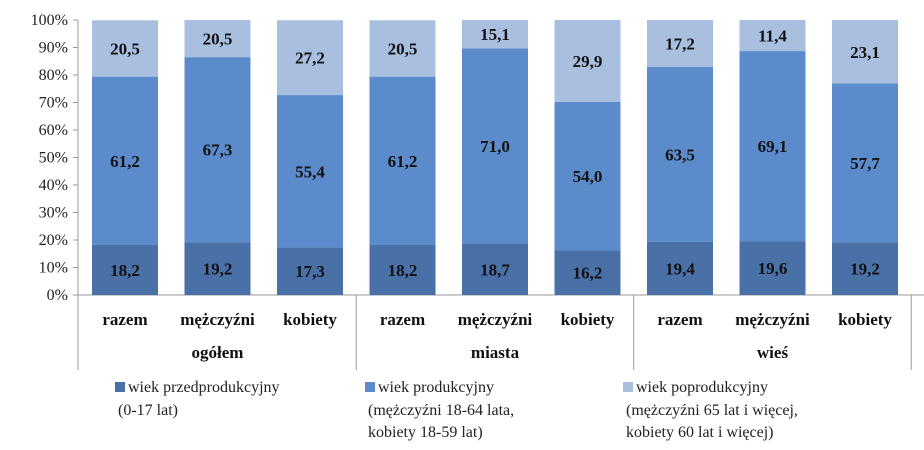 The image size is (924, 450). I want to click on y-tick-label: 80%, so click(53, 75).